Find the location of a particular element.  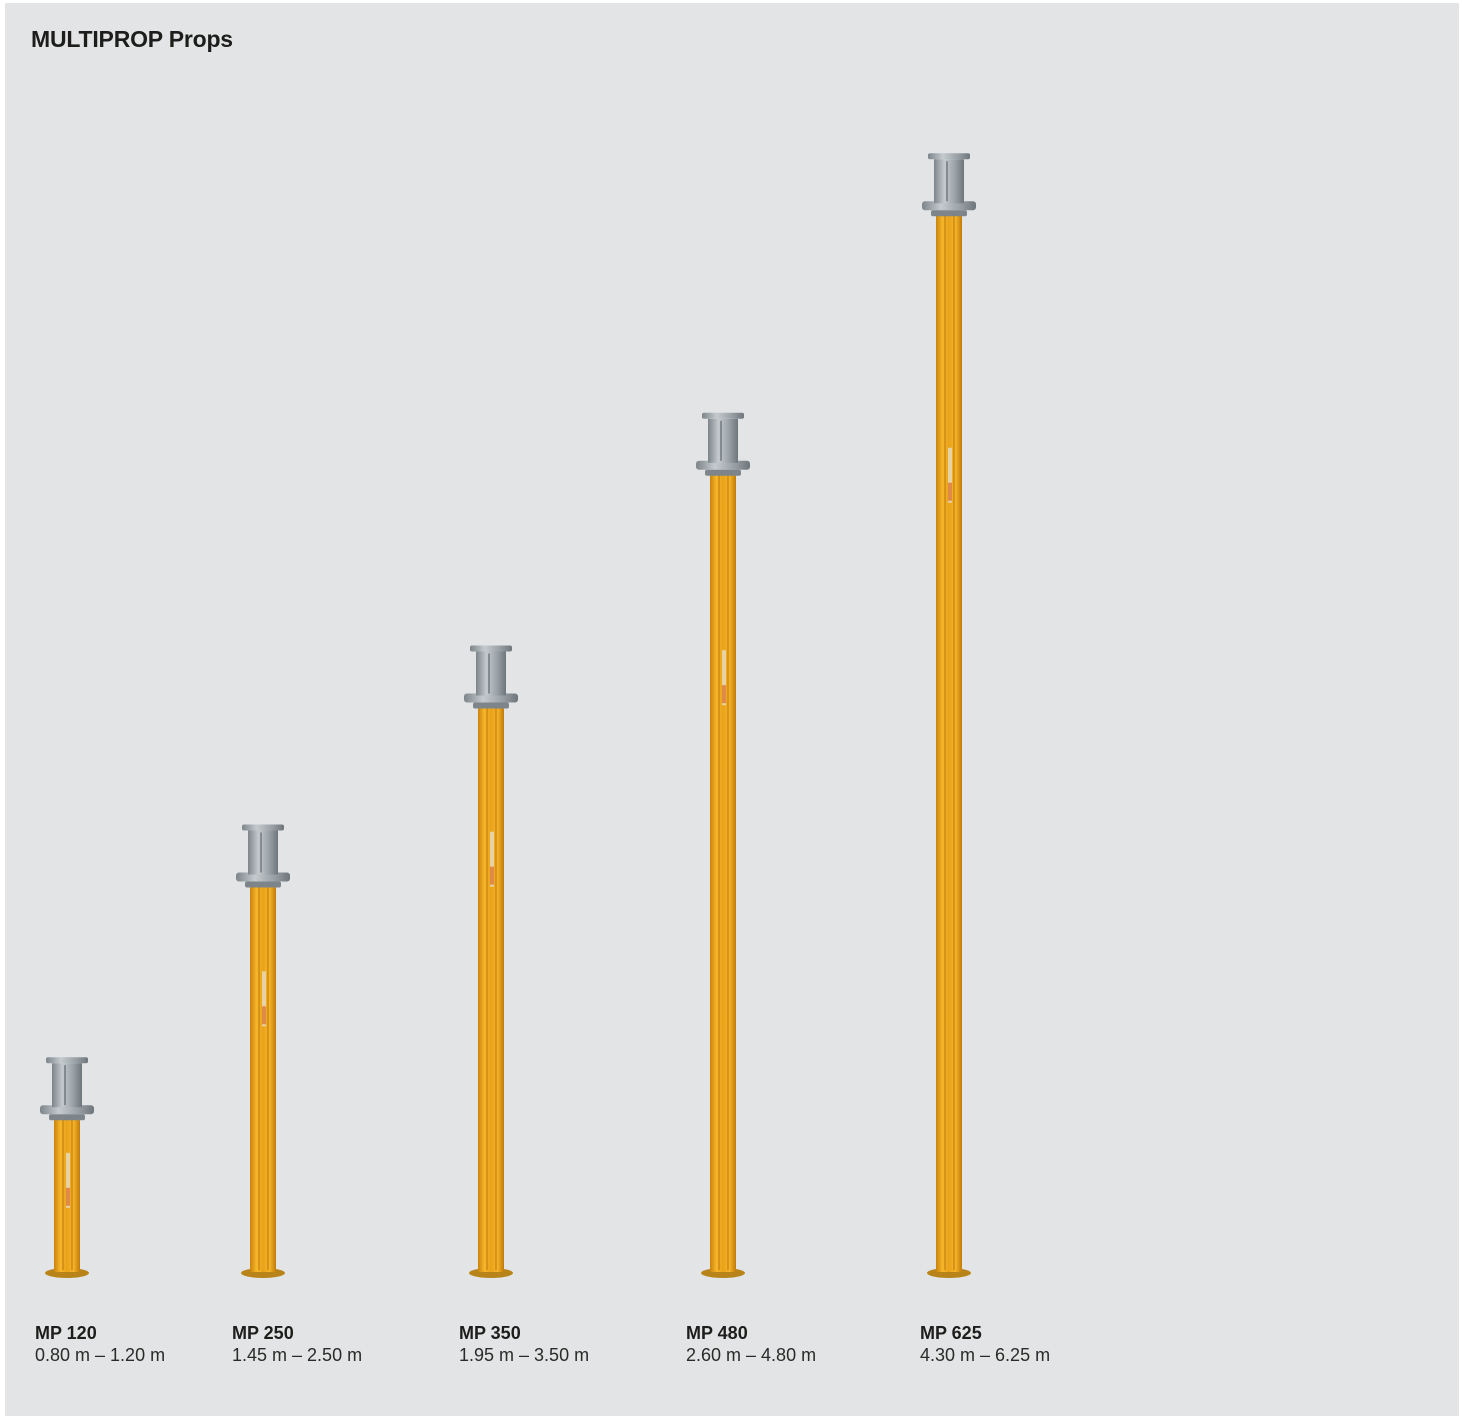

prop-model: MP 250 is located at coordinates (263, 1333).